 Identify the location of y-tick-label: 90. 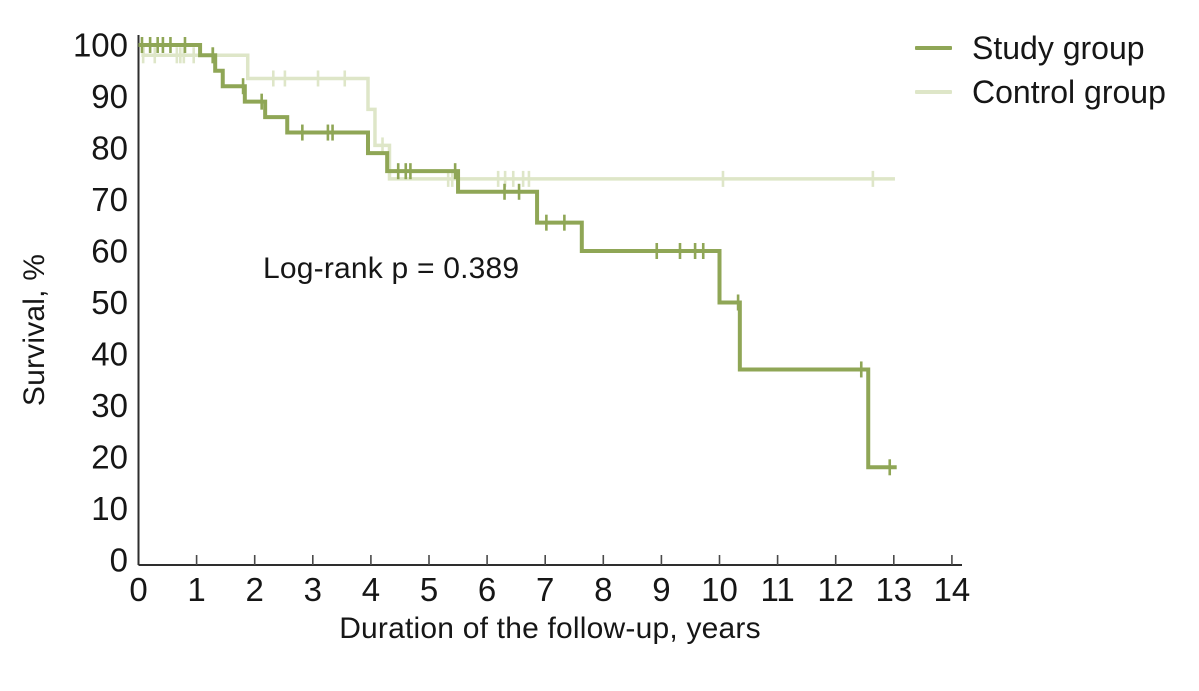
(109, 96).